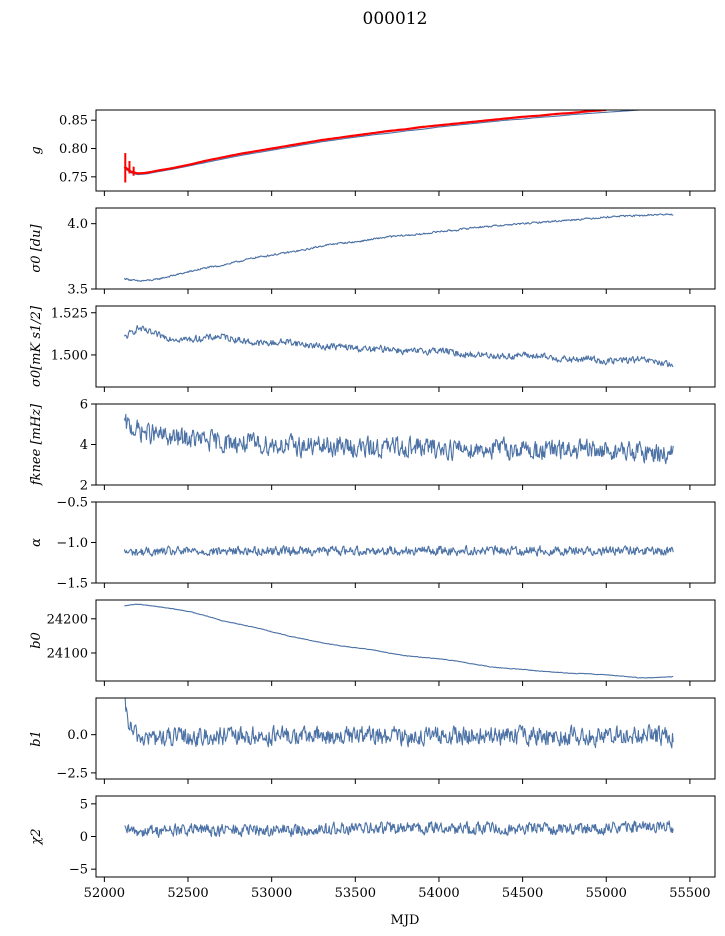 This screenshot has height=936, width=725. I want to click on x-tick-label: 53000, so click(271, 893).